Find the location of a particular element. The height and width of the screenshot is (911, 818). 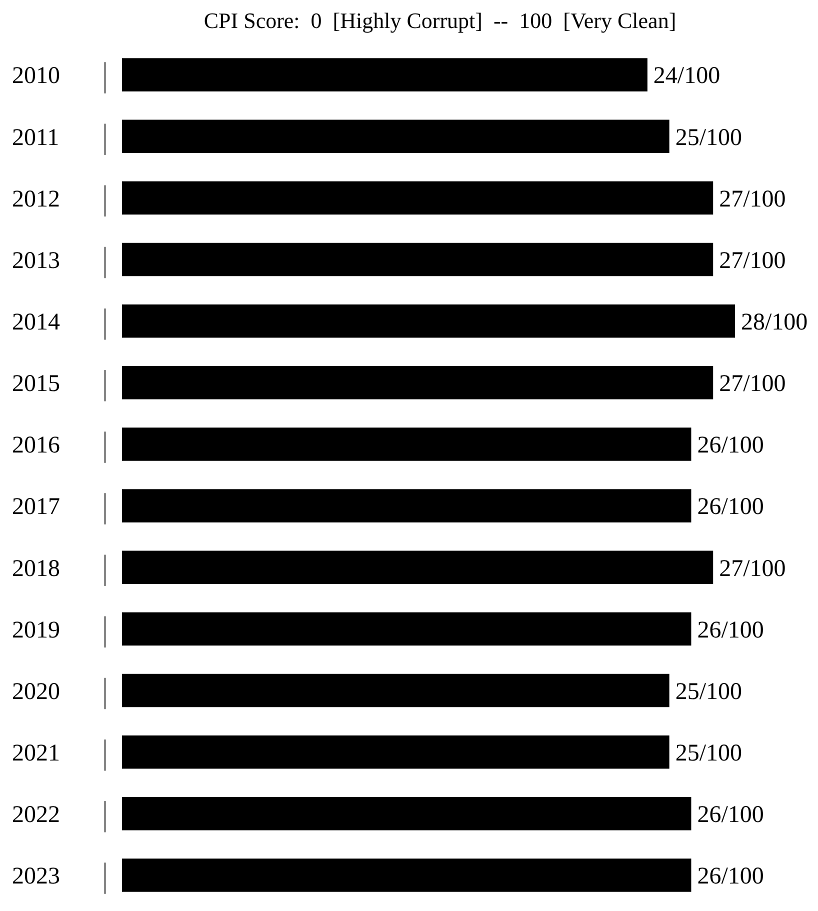

y-tick-label: 2019 is located at coordinates (36, 630).